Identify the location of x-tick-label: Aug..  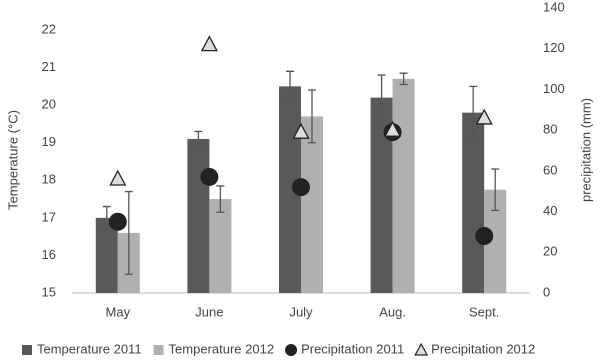
(392, 311).